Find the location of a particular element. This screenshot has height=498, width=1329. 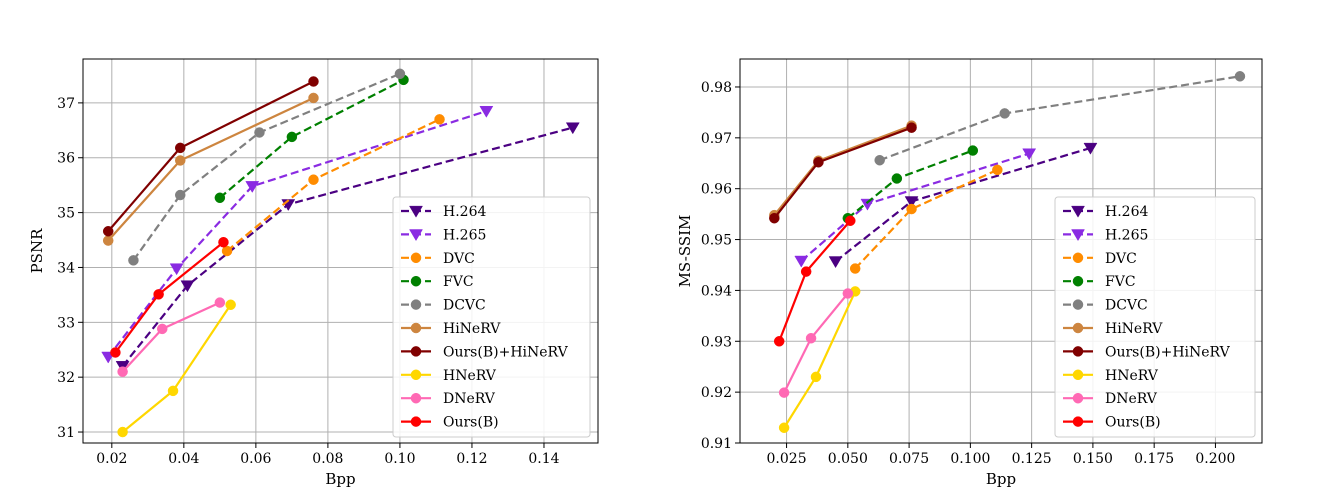

x-tick-label: 0.14 is located at coordinates (543, 459).